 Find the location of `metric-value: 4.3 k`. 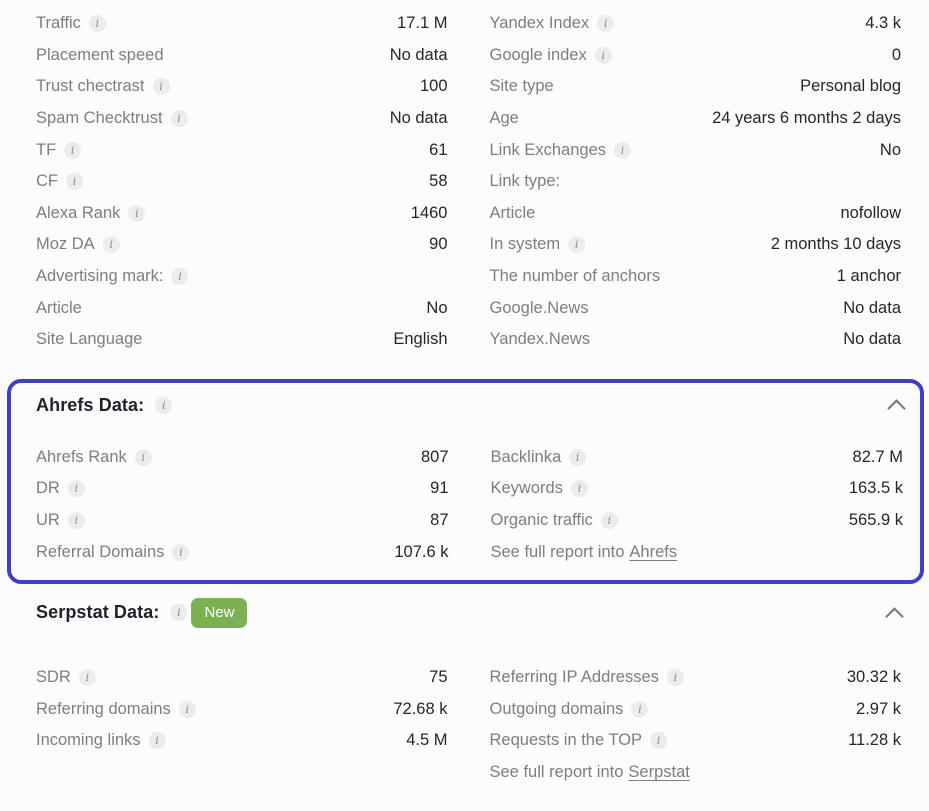

metric-value: 4.3 k is located at coordinates (883, 23).